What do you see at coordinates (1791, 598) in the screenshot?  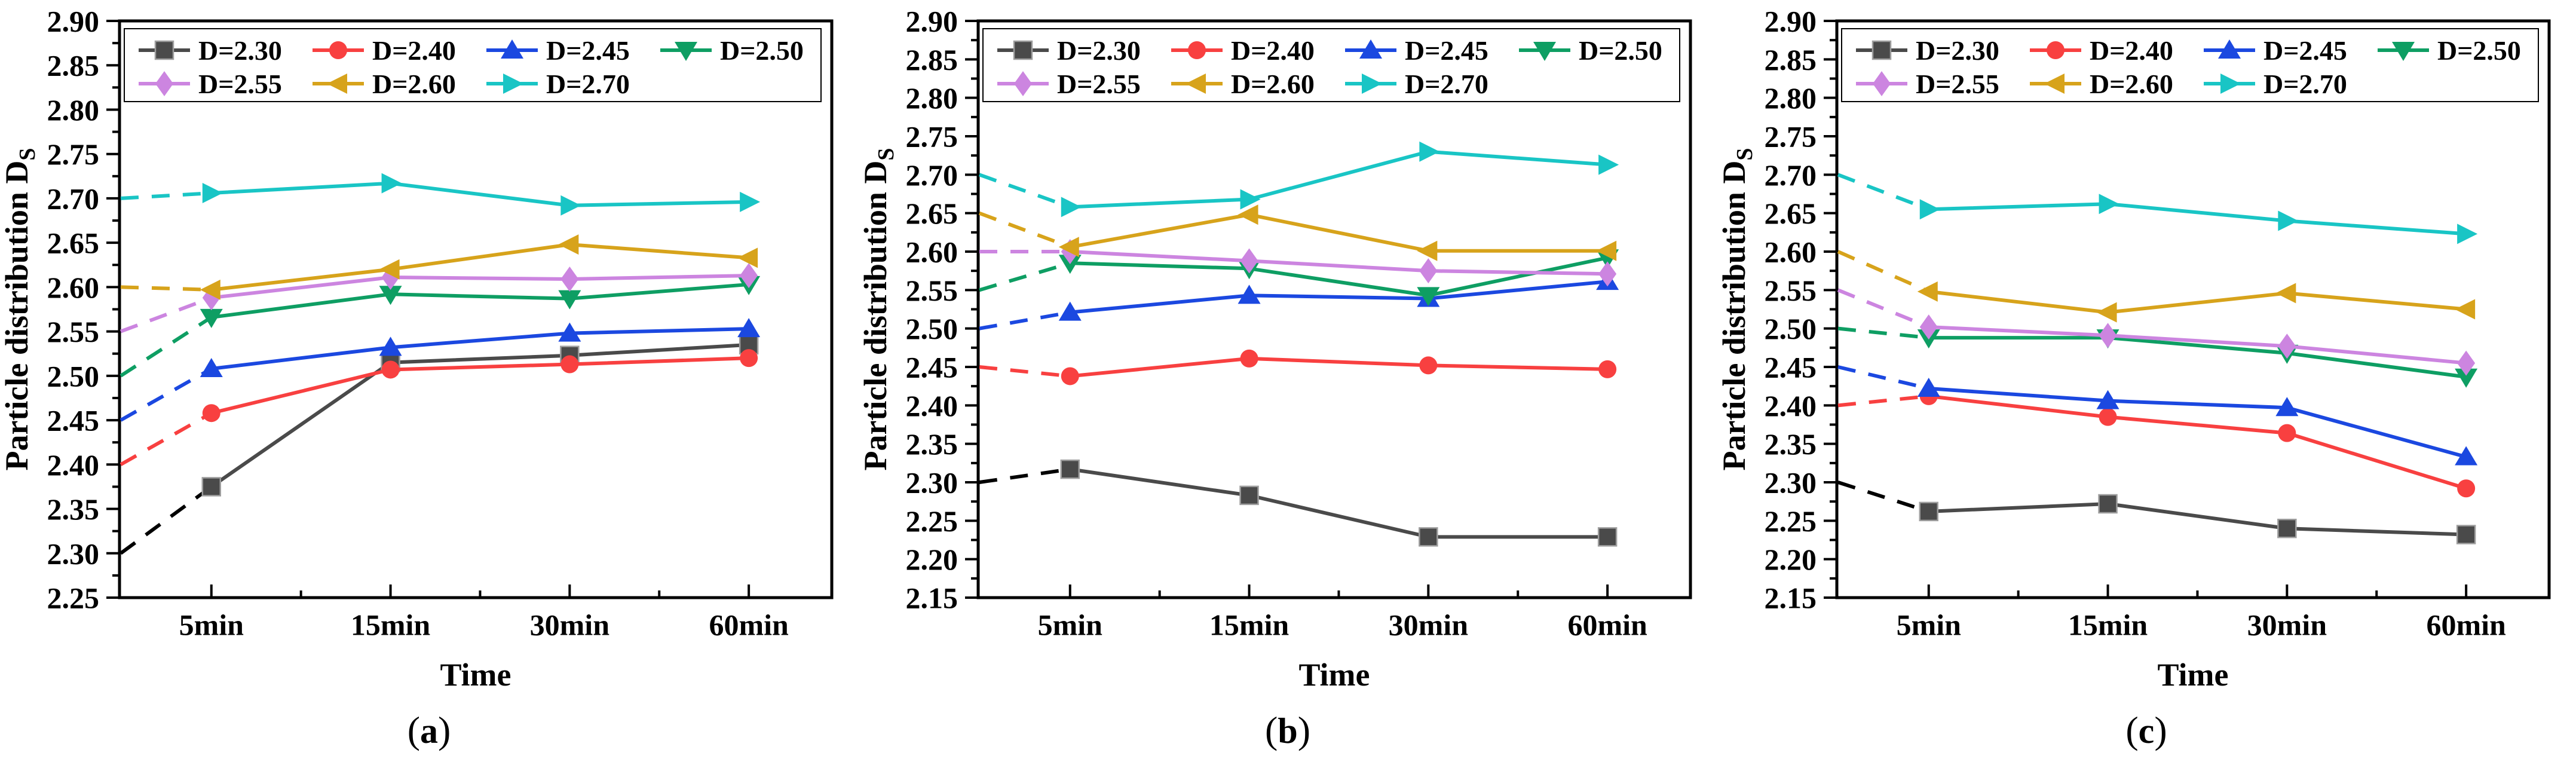 I see `y-tick-label: 2.15` at bounding box center [1791, 598].